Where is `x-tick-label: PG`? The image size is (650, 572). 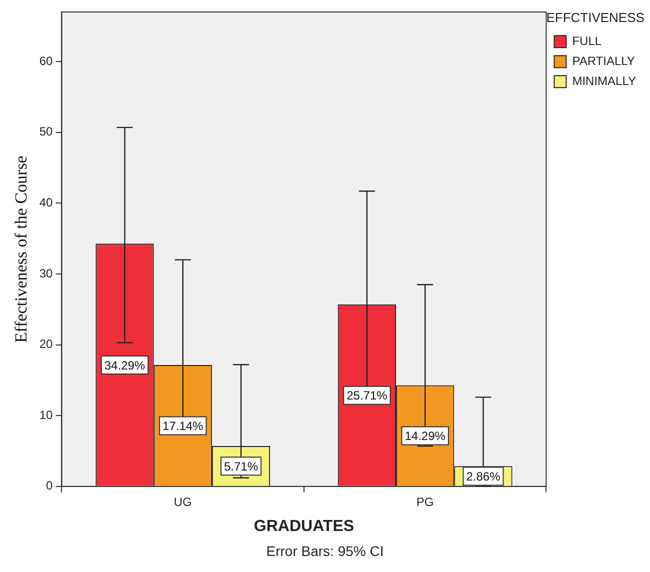 x-tick-label: PG is located at coordinates (425, 501).